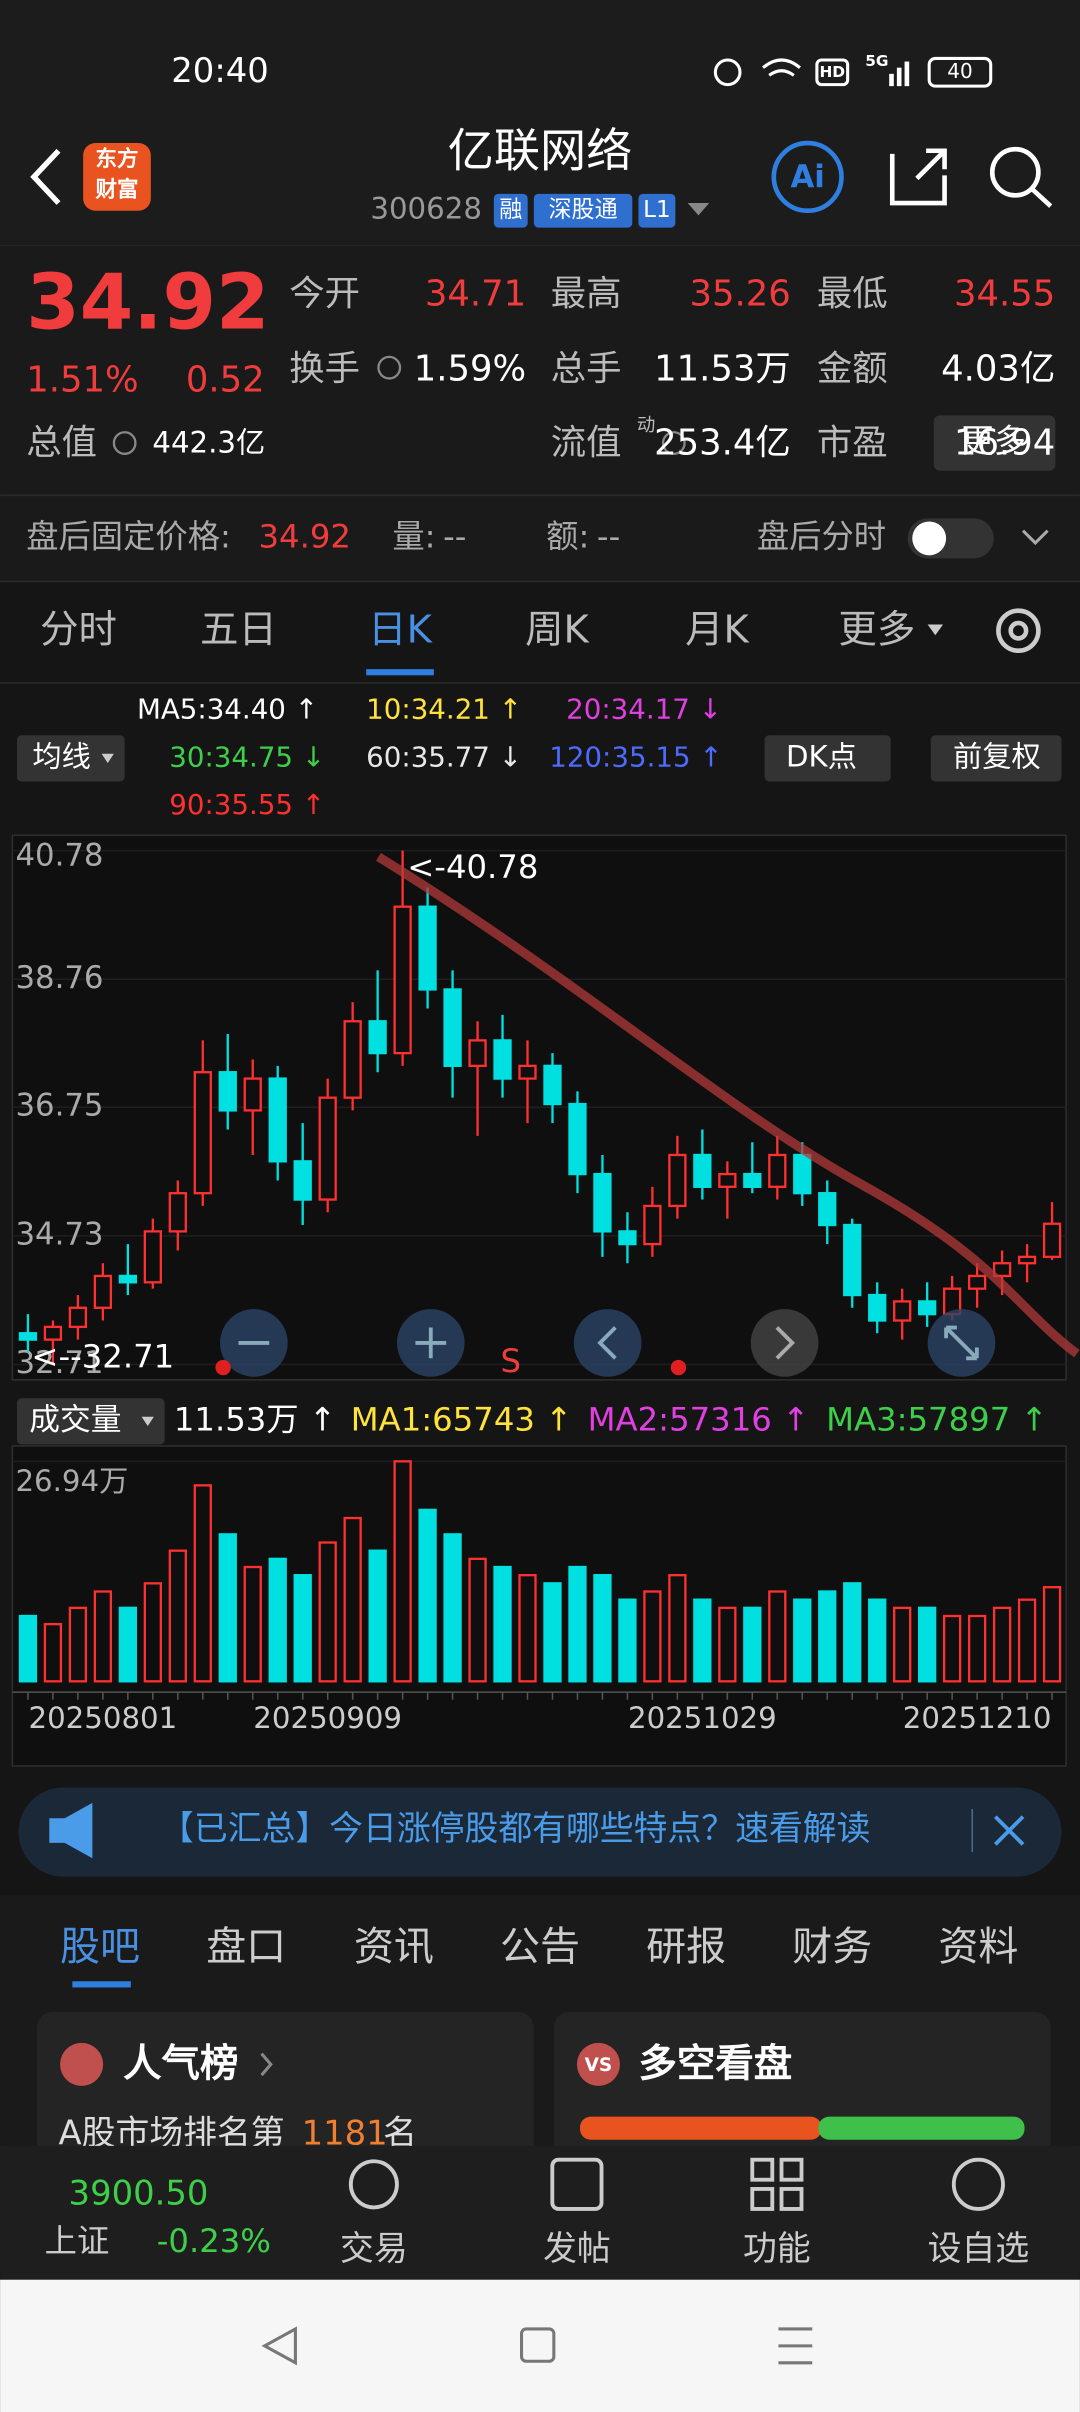  What do you see at coordinates (227, 709) in the screenshot?
I see `ma-legend-item: MA5:34.40 ↑` at bounding box center [227, 709].